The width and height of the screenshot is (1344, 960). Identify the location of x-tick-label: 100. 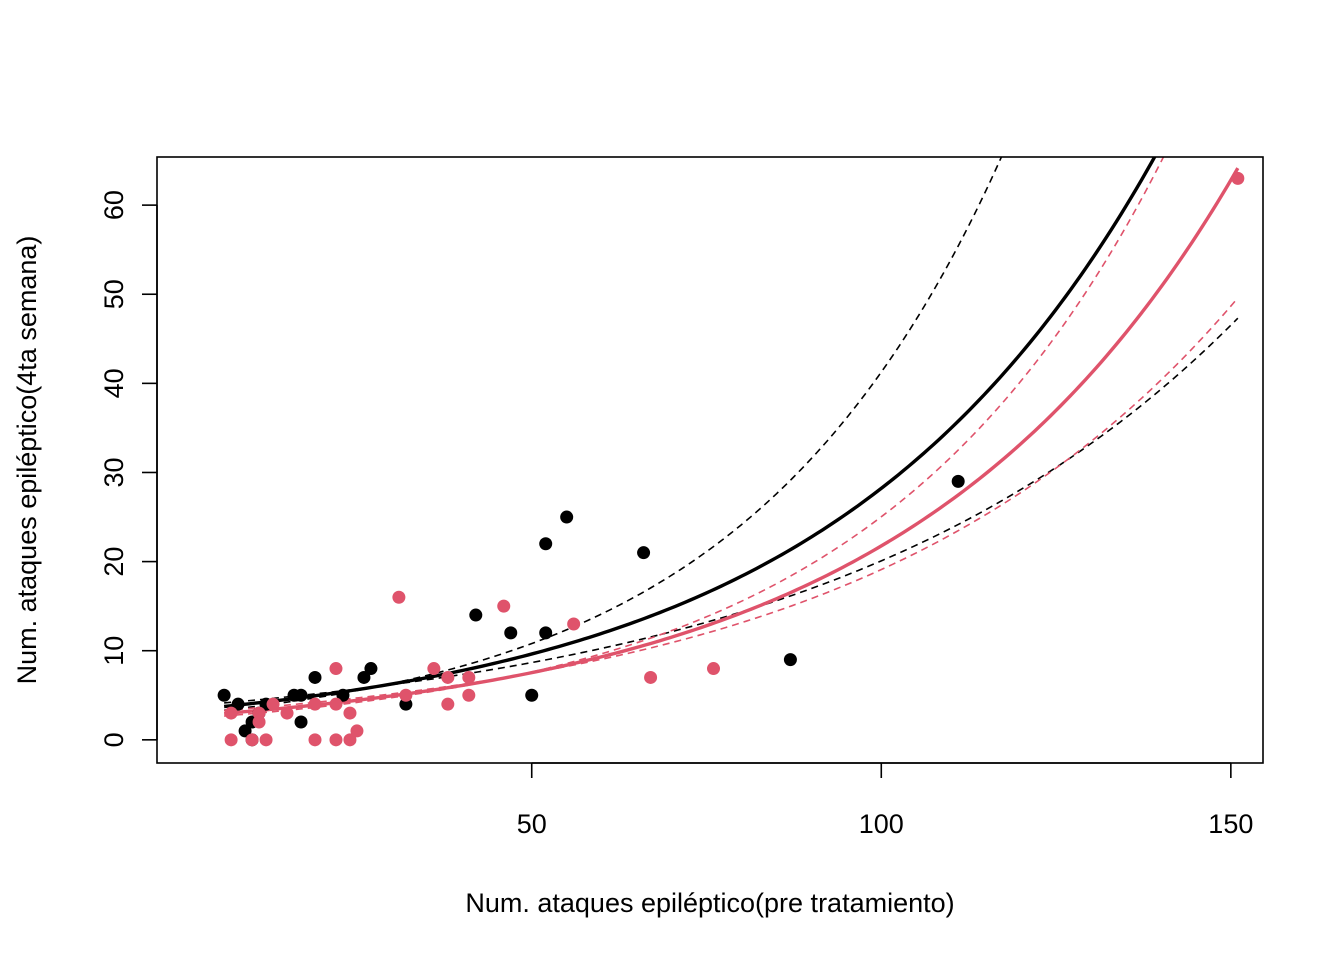
(881, 824).